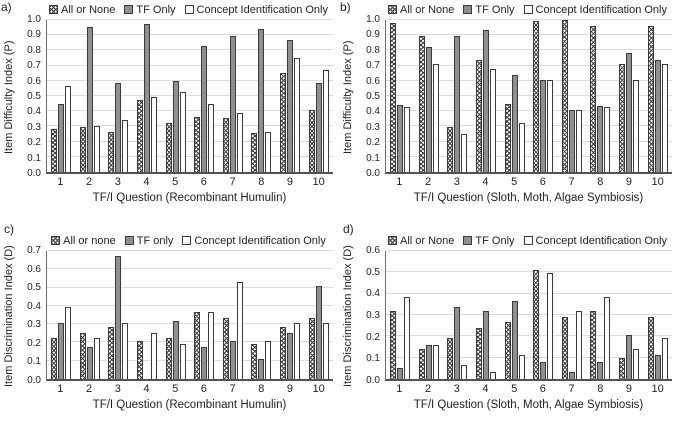 The image size is (678, 431). Describe the element at coordinates (189, 405) in the screenshot. I see `x-axis-title: TF/I Question (Recombinant Humulin)` at that location.